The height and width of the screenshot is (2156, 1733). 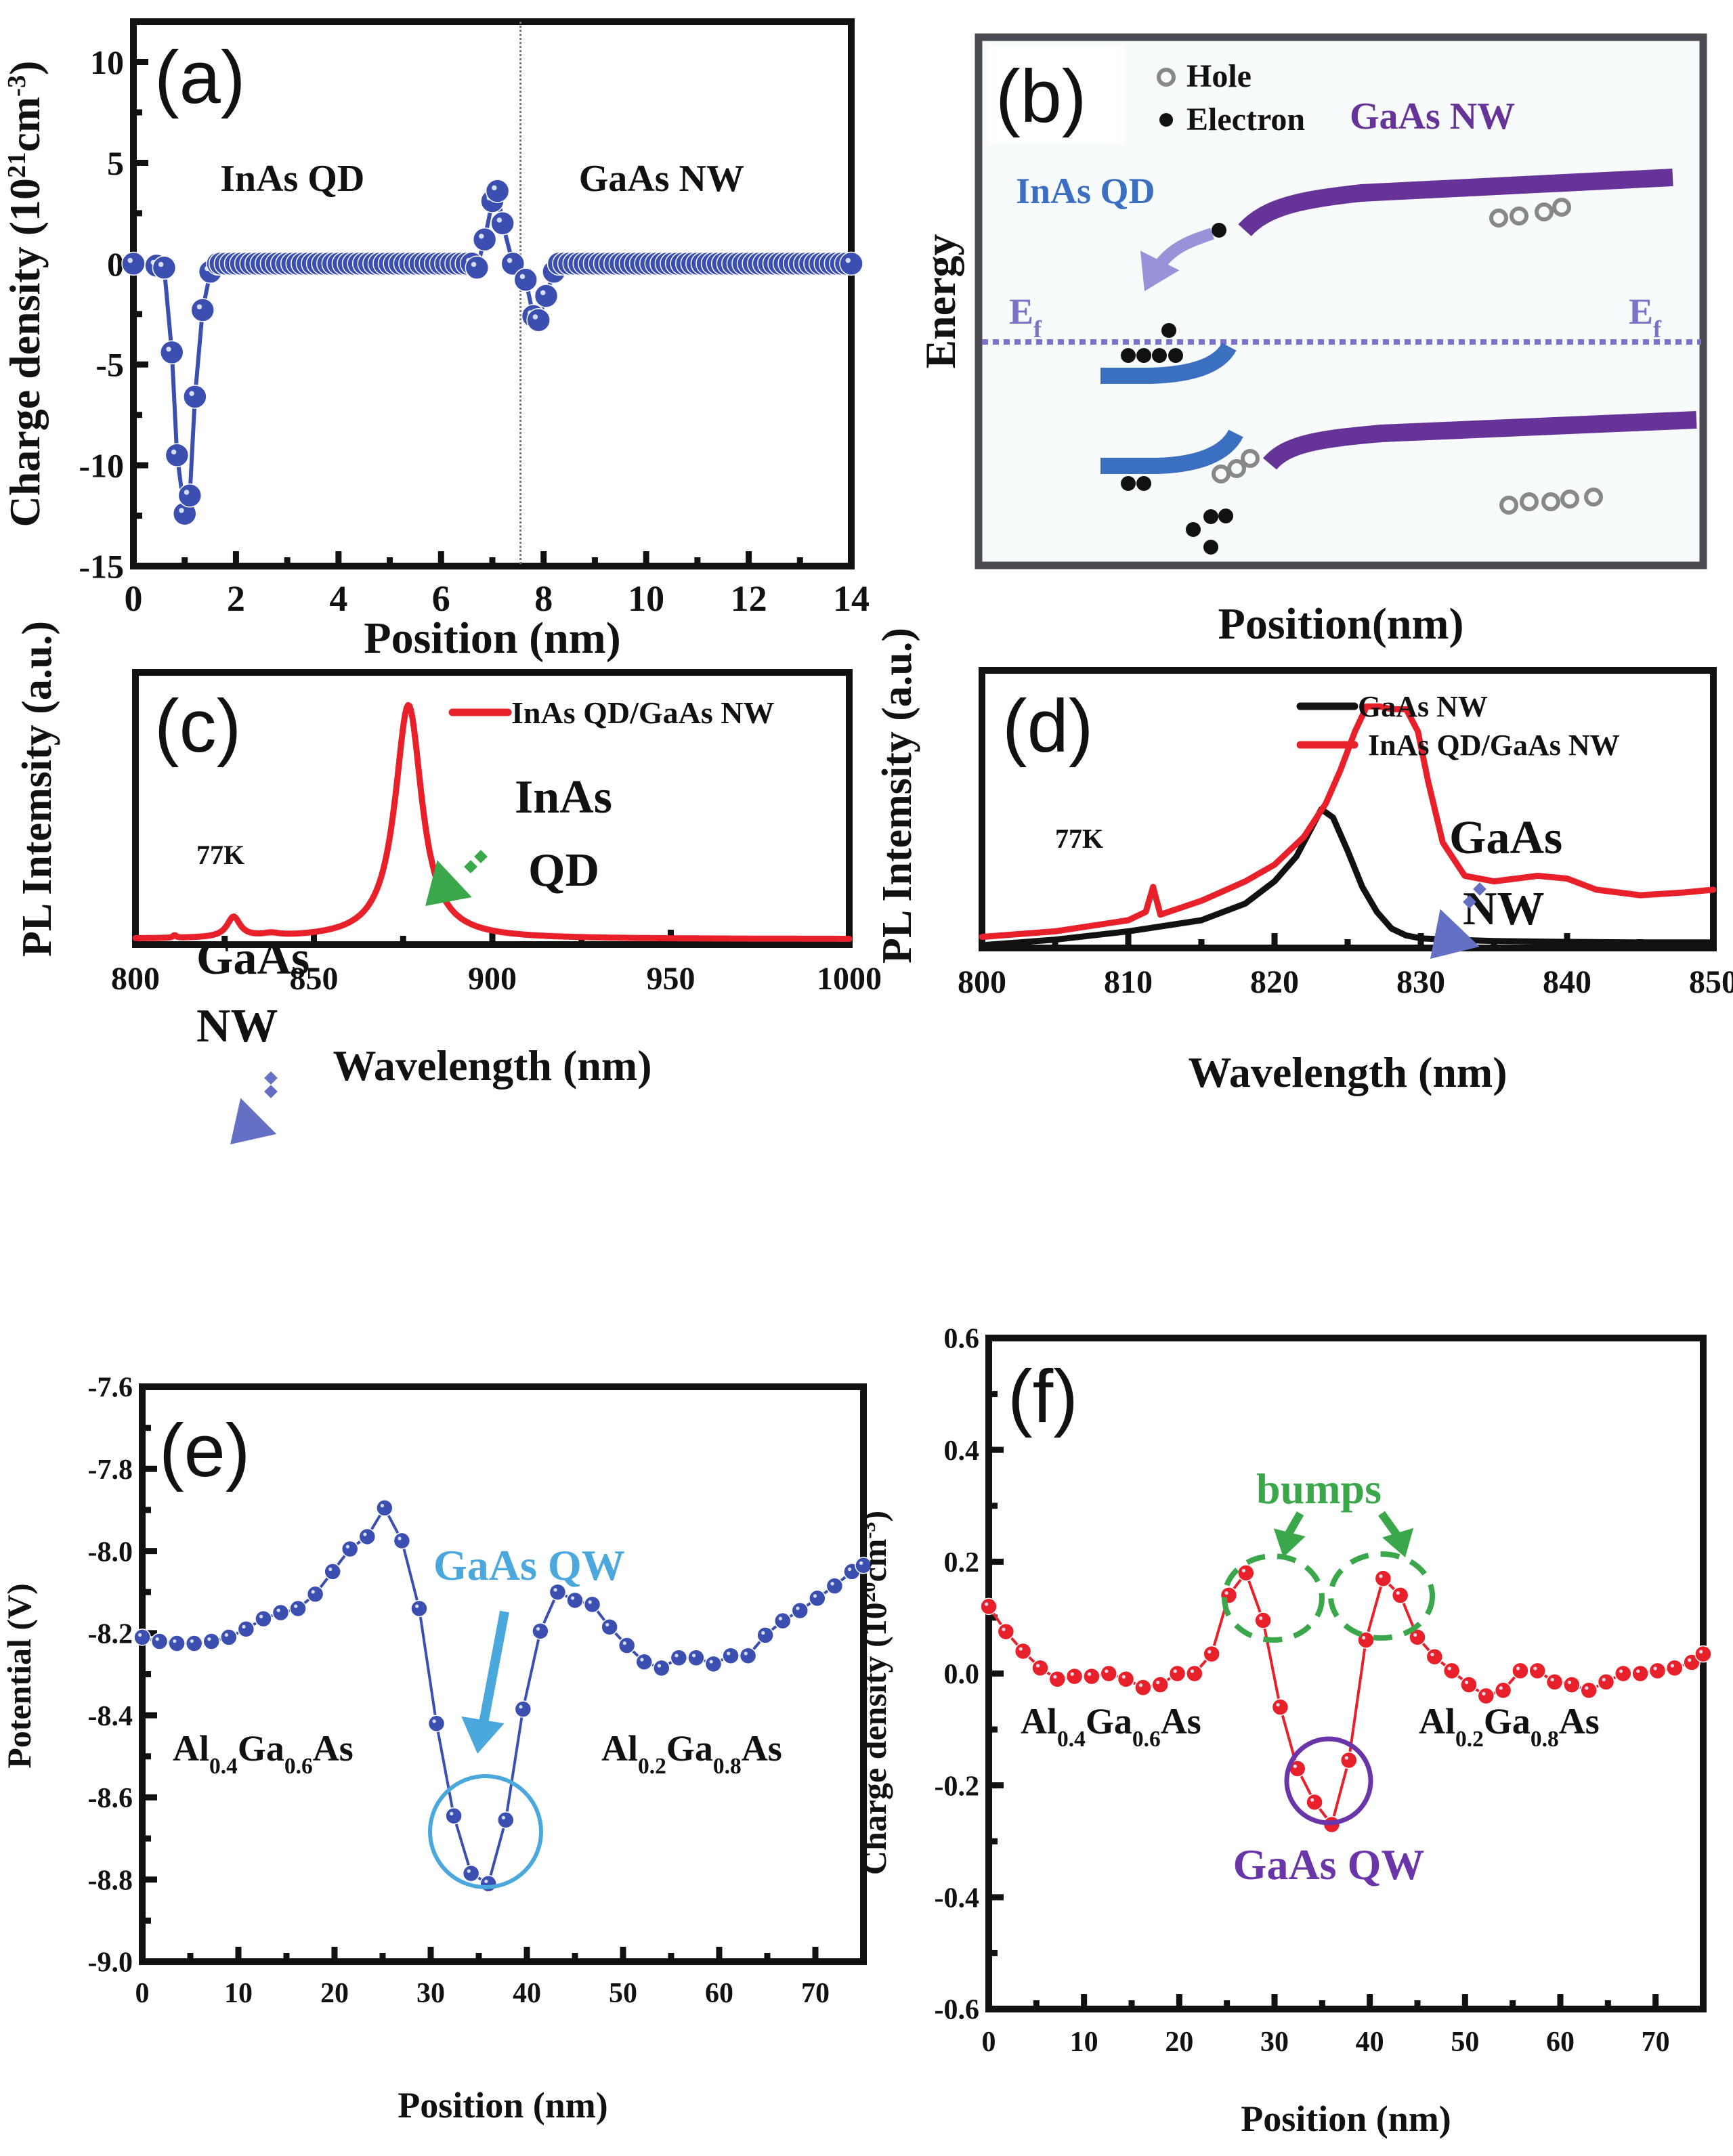 I want to click on label-al04ga06as: Al0.4Ga0.6As, so click(x=1111, y=1726).